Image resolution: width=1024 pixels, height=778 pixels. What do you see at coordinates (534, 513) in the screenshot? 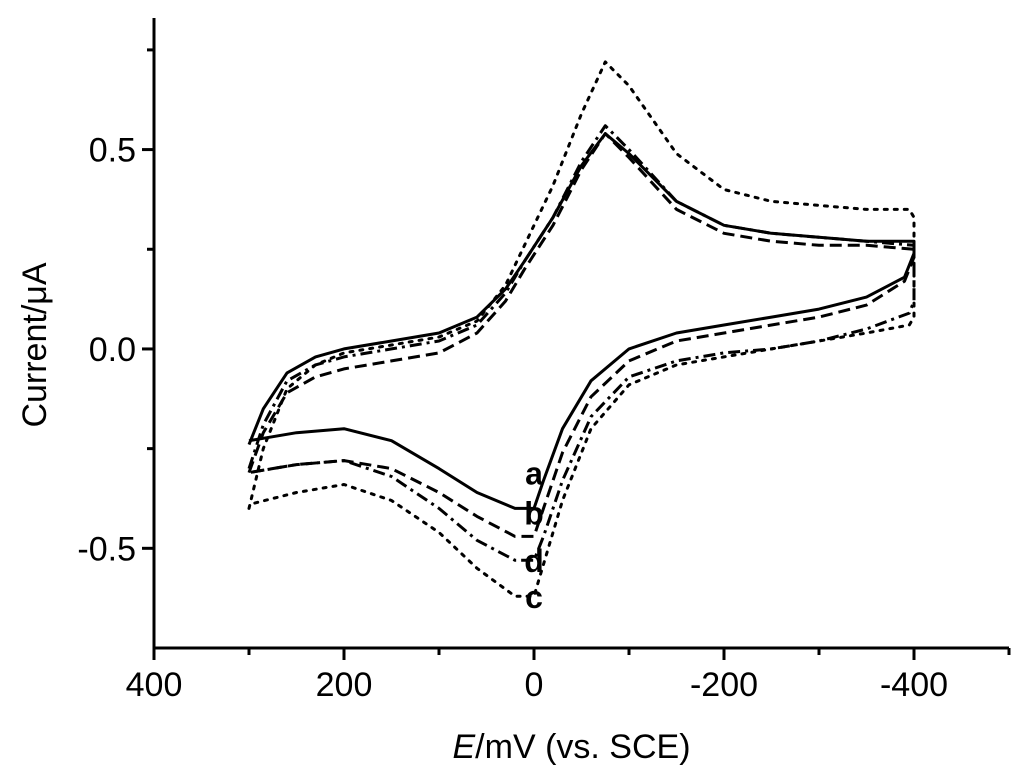
I see `curve-label-b: b` at bounding box center [534, 513].